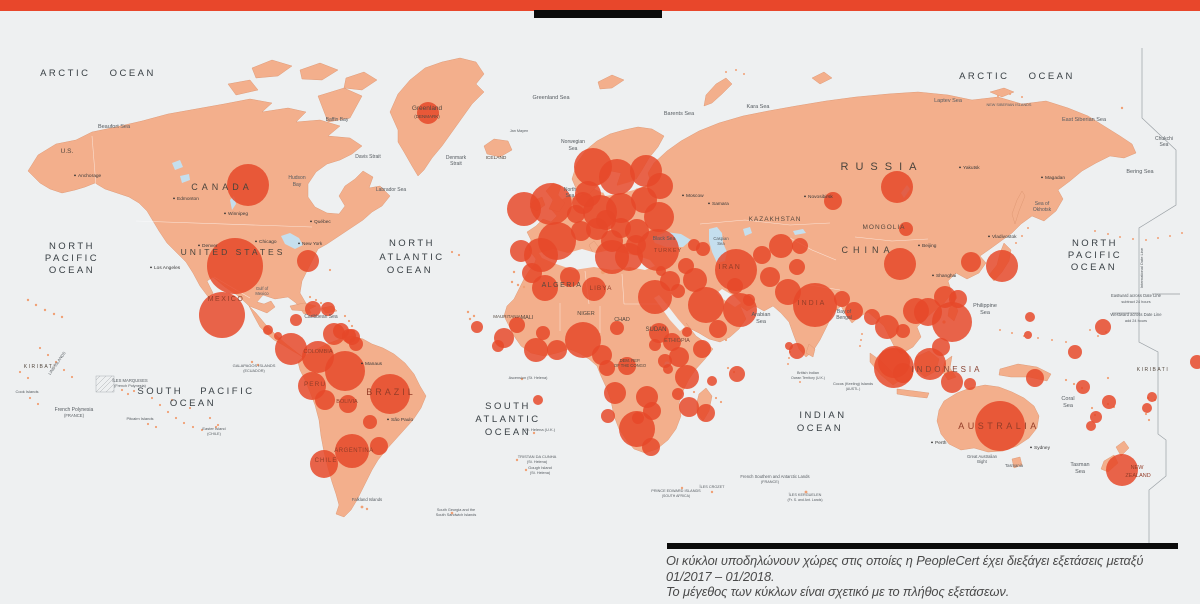 The width and height of the screenshot is (1200, 604). What do you see at coordinates (1140, 172) in the screenshot?
I see `map-label: Bering Sea` at bounding box center [1140, 172].